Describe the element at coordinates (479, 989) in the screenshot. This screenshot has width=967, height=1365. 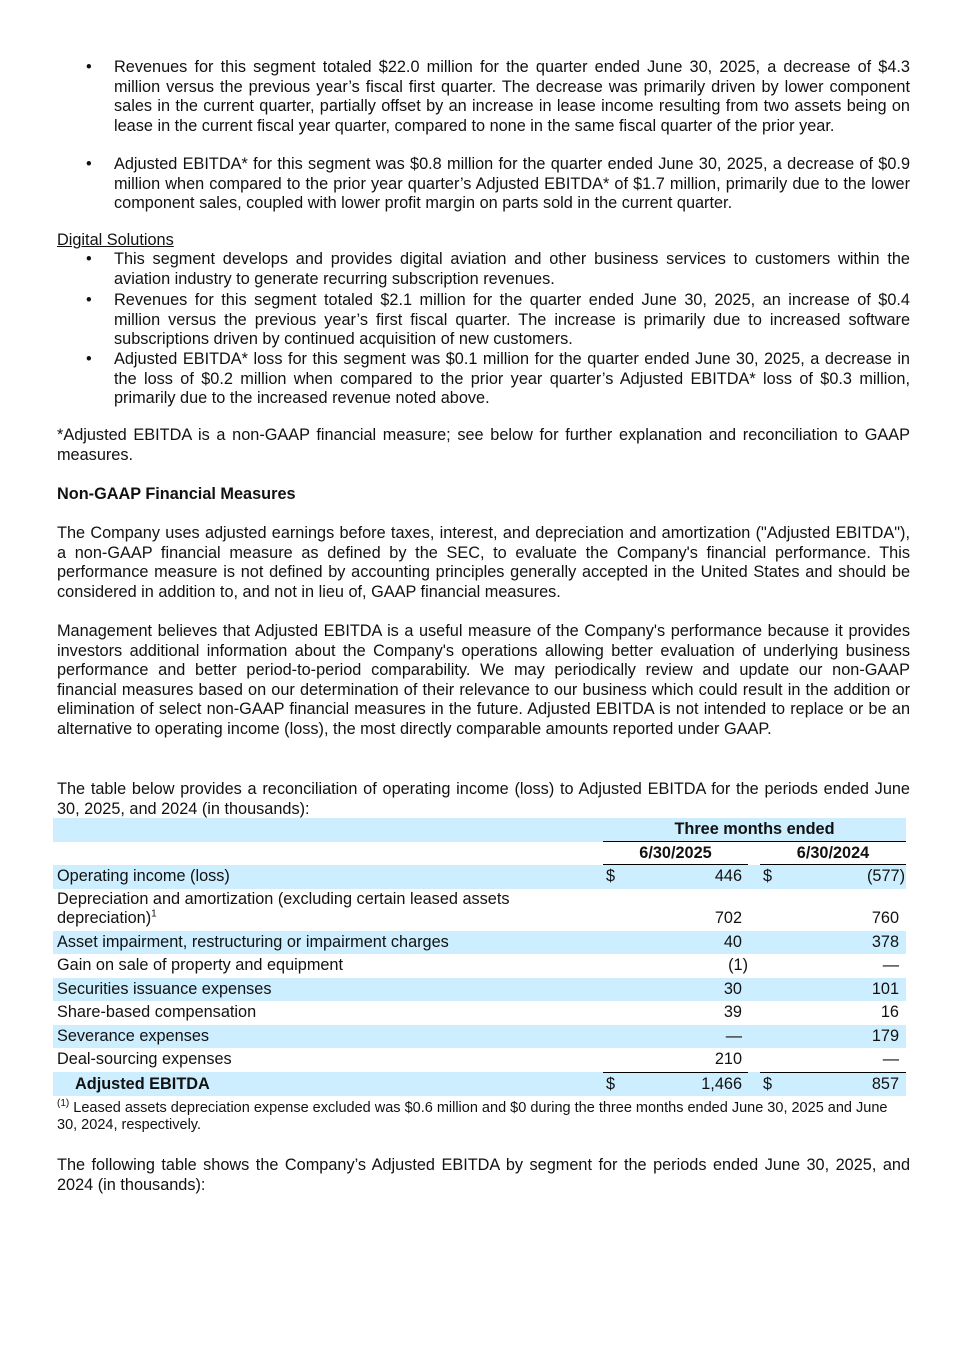
I see `table-row: Securities issuance expenses 30 101` at that location.